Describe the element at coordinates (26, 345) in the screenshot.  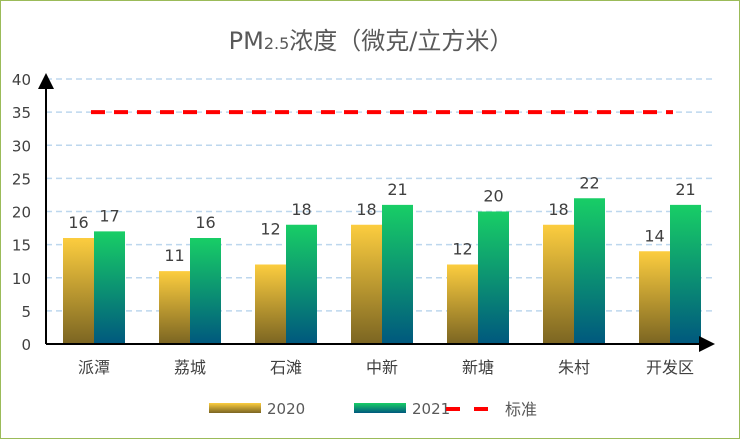
I see `y-tick-label: 0` at that location.